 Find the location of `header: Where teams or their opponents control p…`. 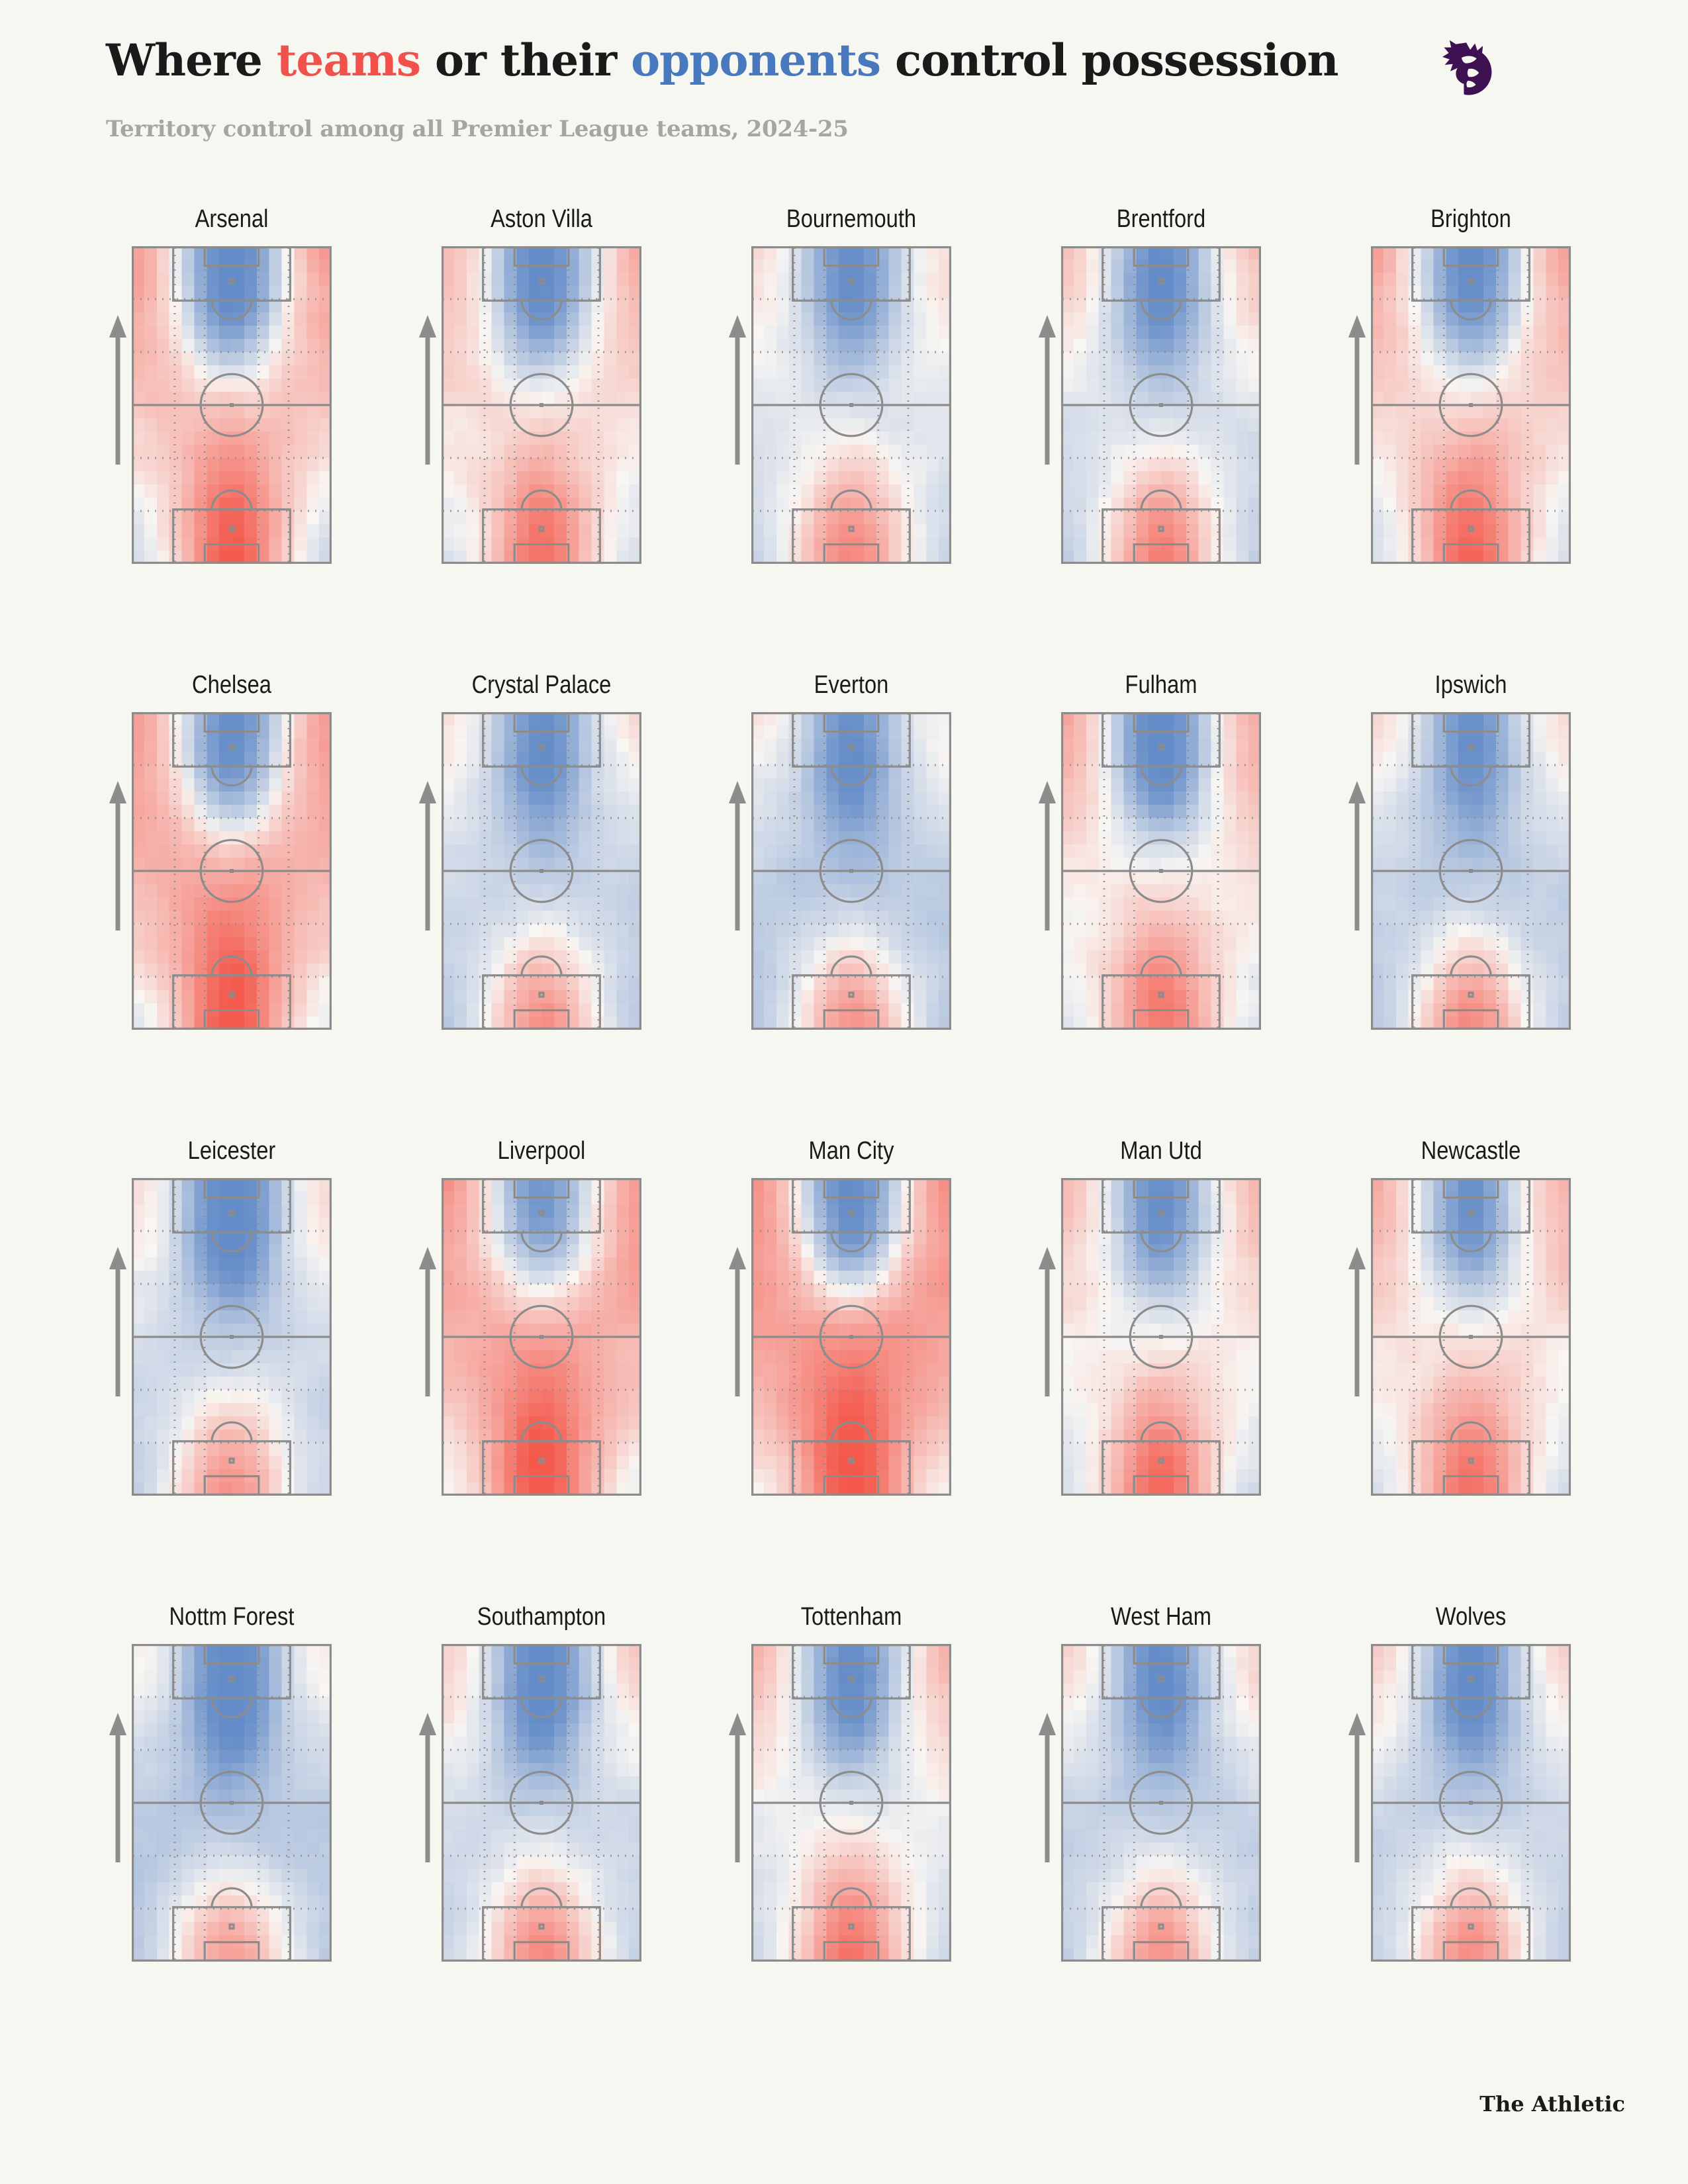

header: Where teams or their opponents control p… is located at coordinates (844, 82).